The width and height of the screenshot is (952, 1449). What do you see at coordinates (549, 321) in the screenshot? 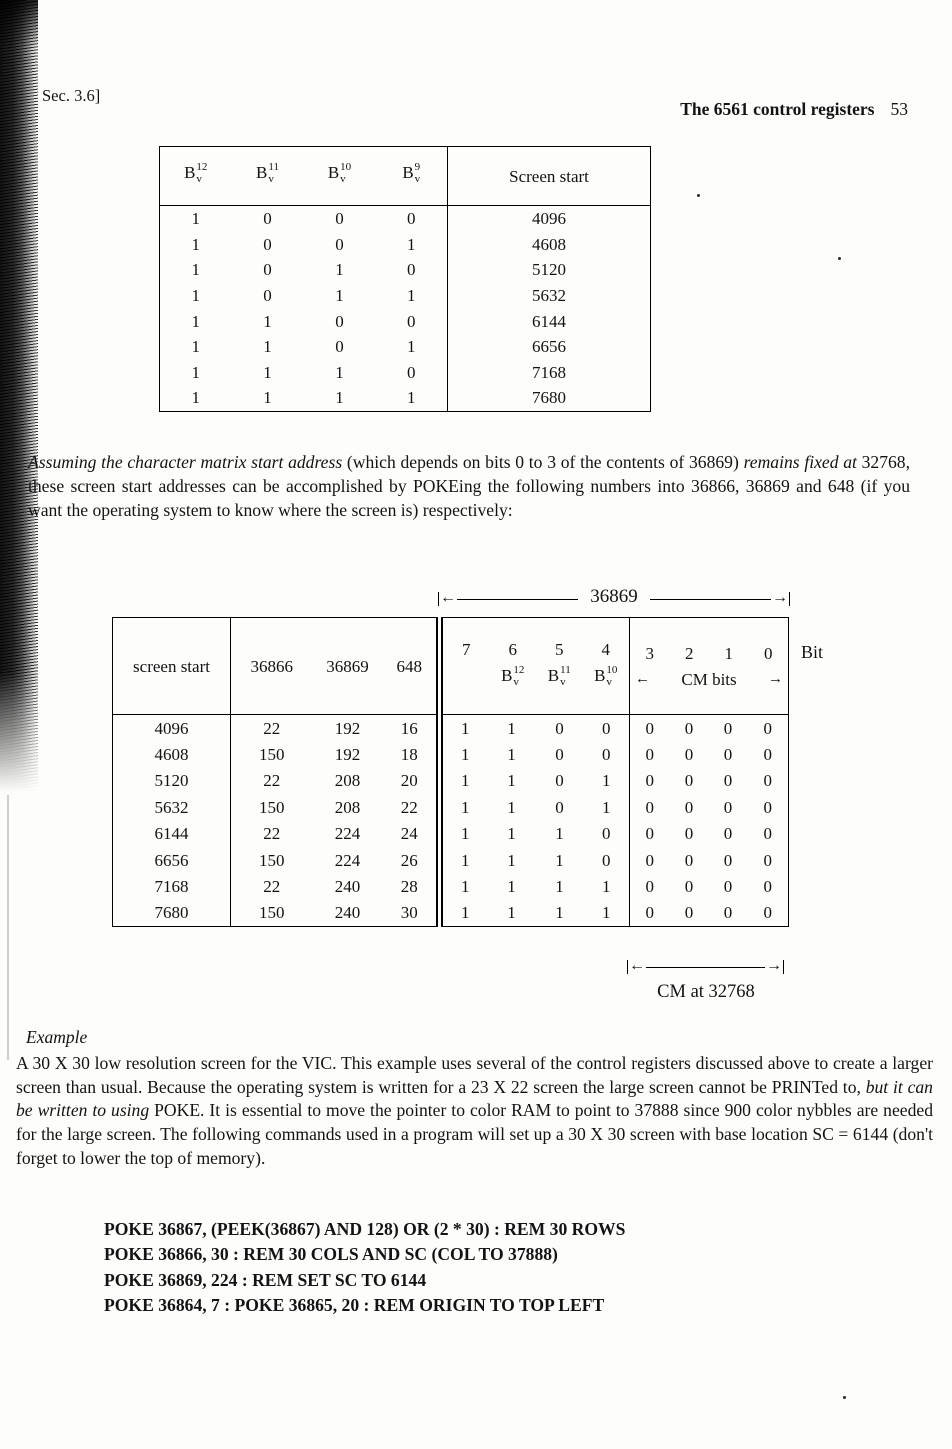
I see `table-cell: 6144` at bounding box center [549, 321].